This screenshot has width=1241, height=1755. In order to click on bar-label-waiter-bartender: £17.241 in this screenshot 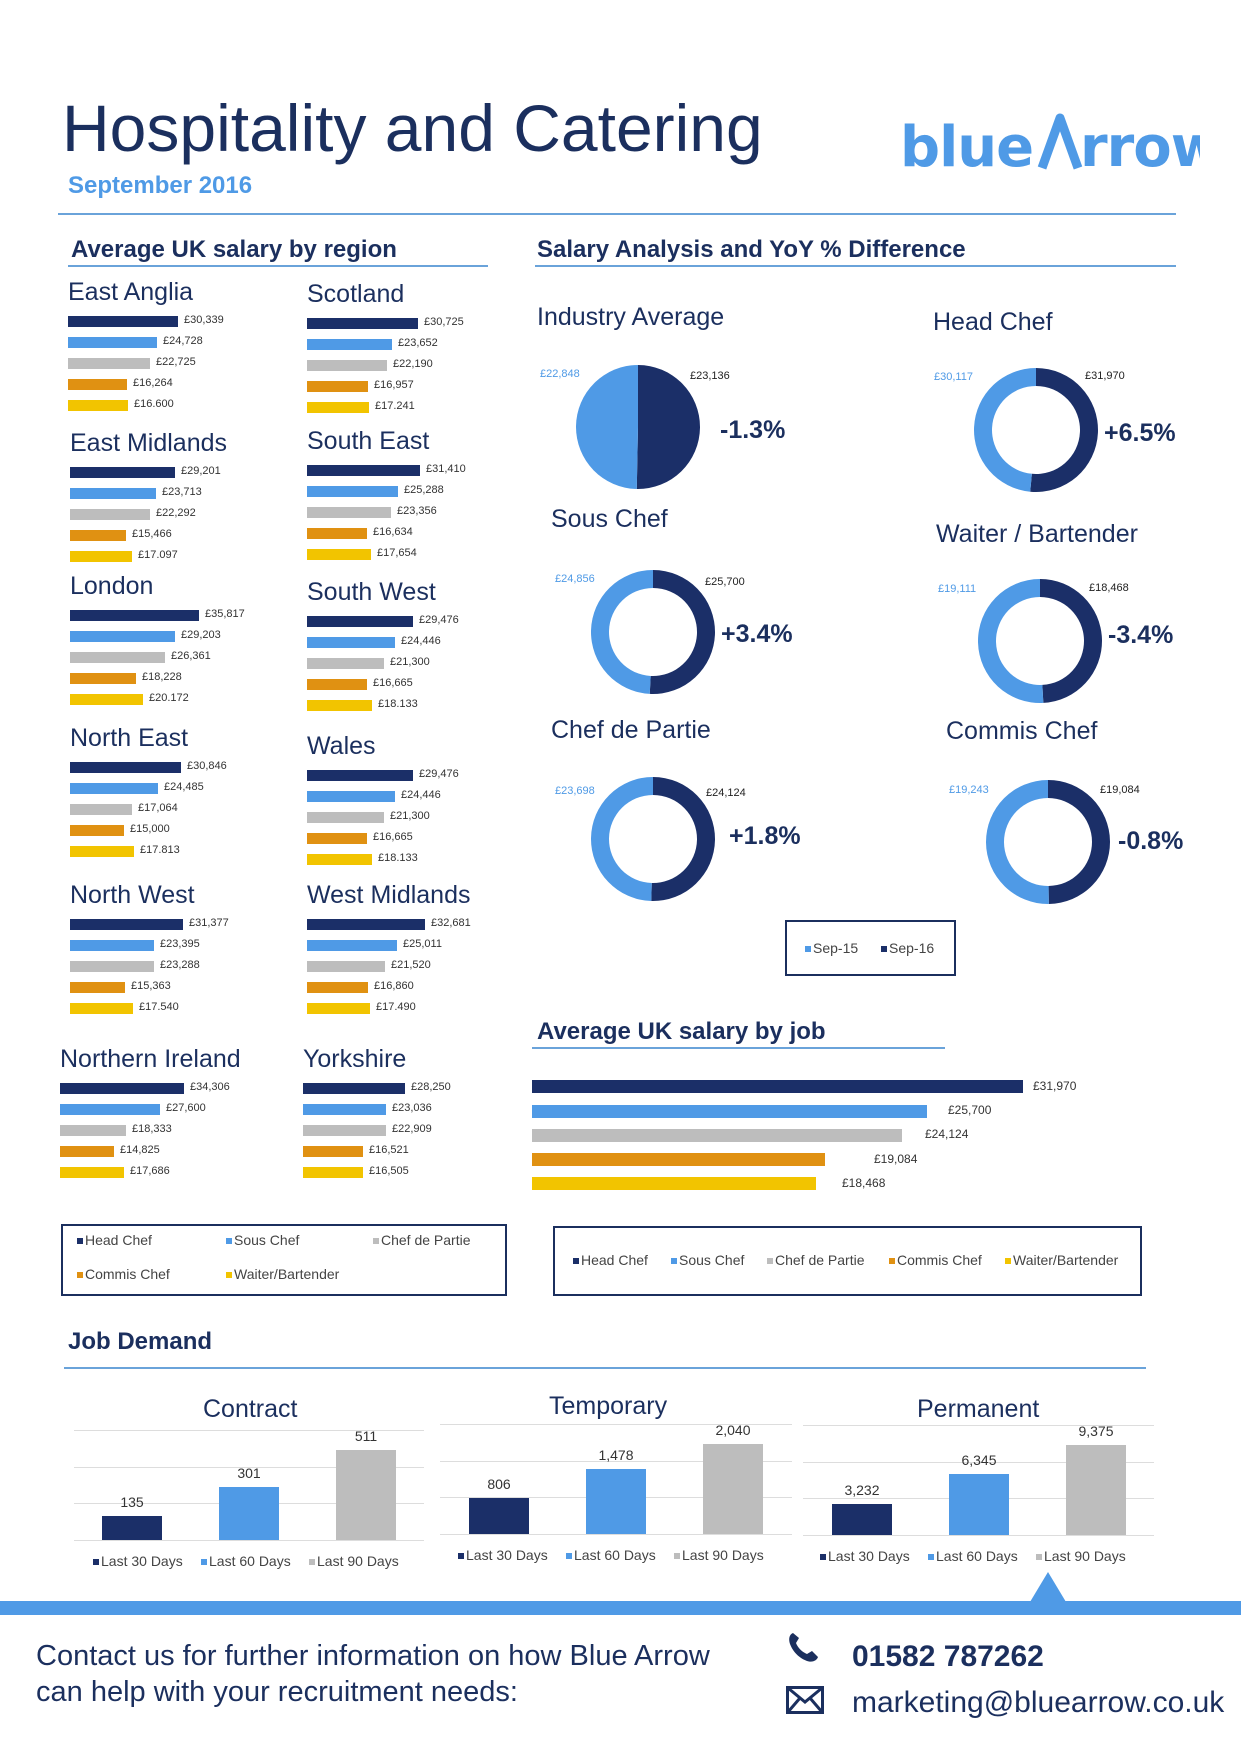, I will do `click(395, 406)`.